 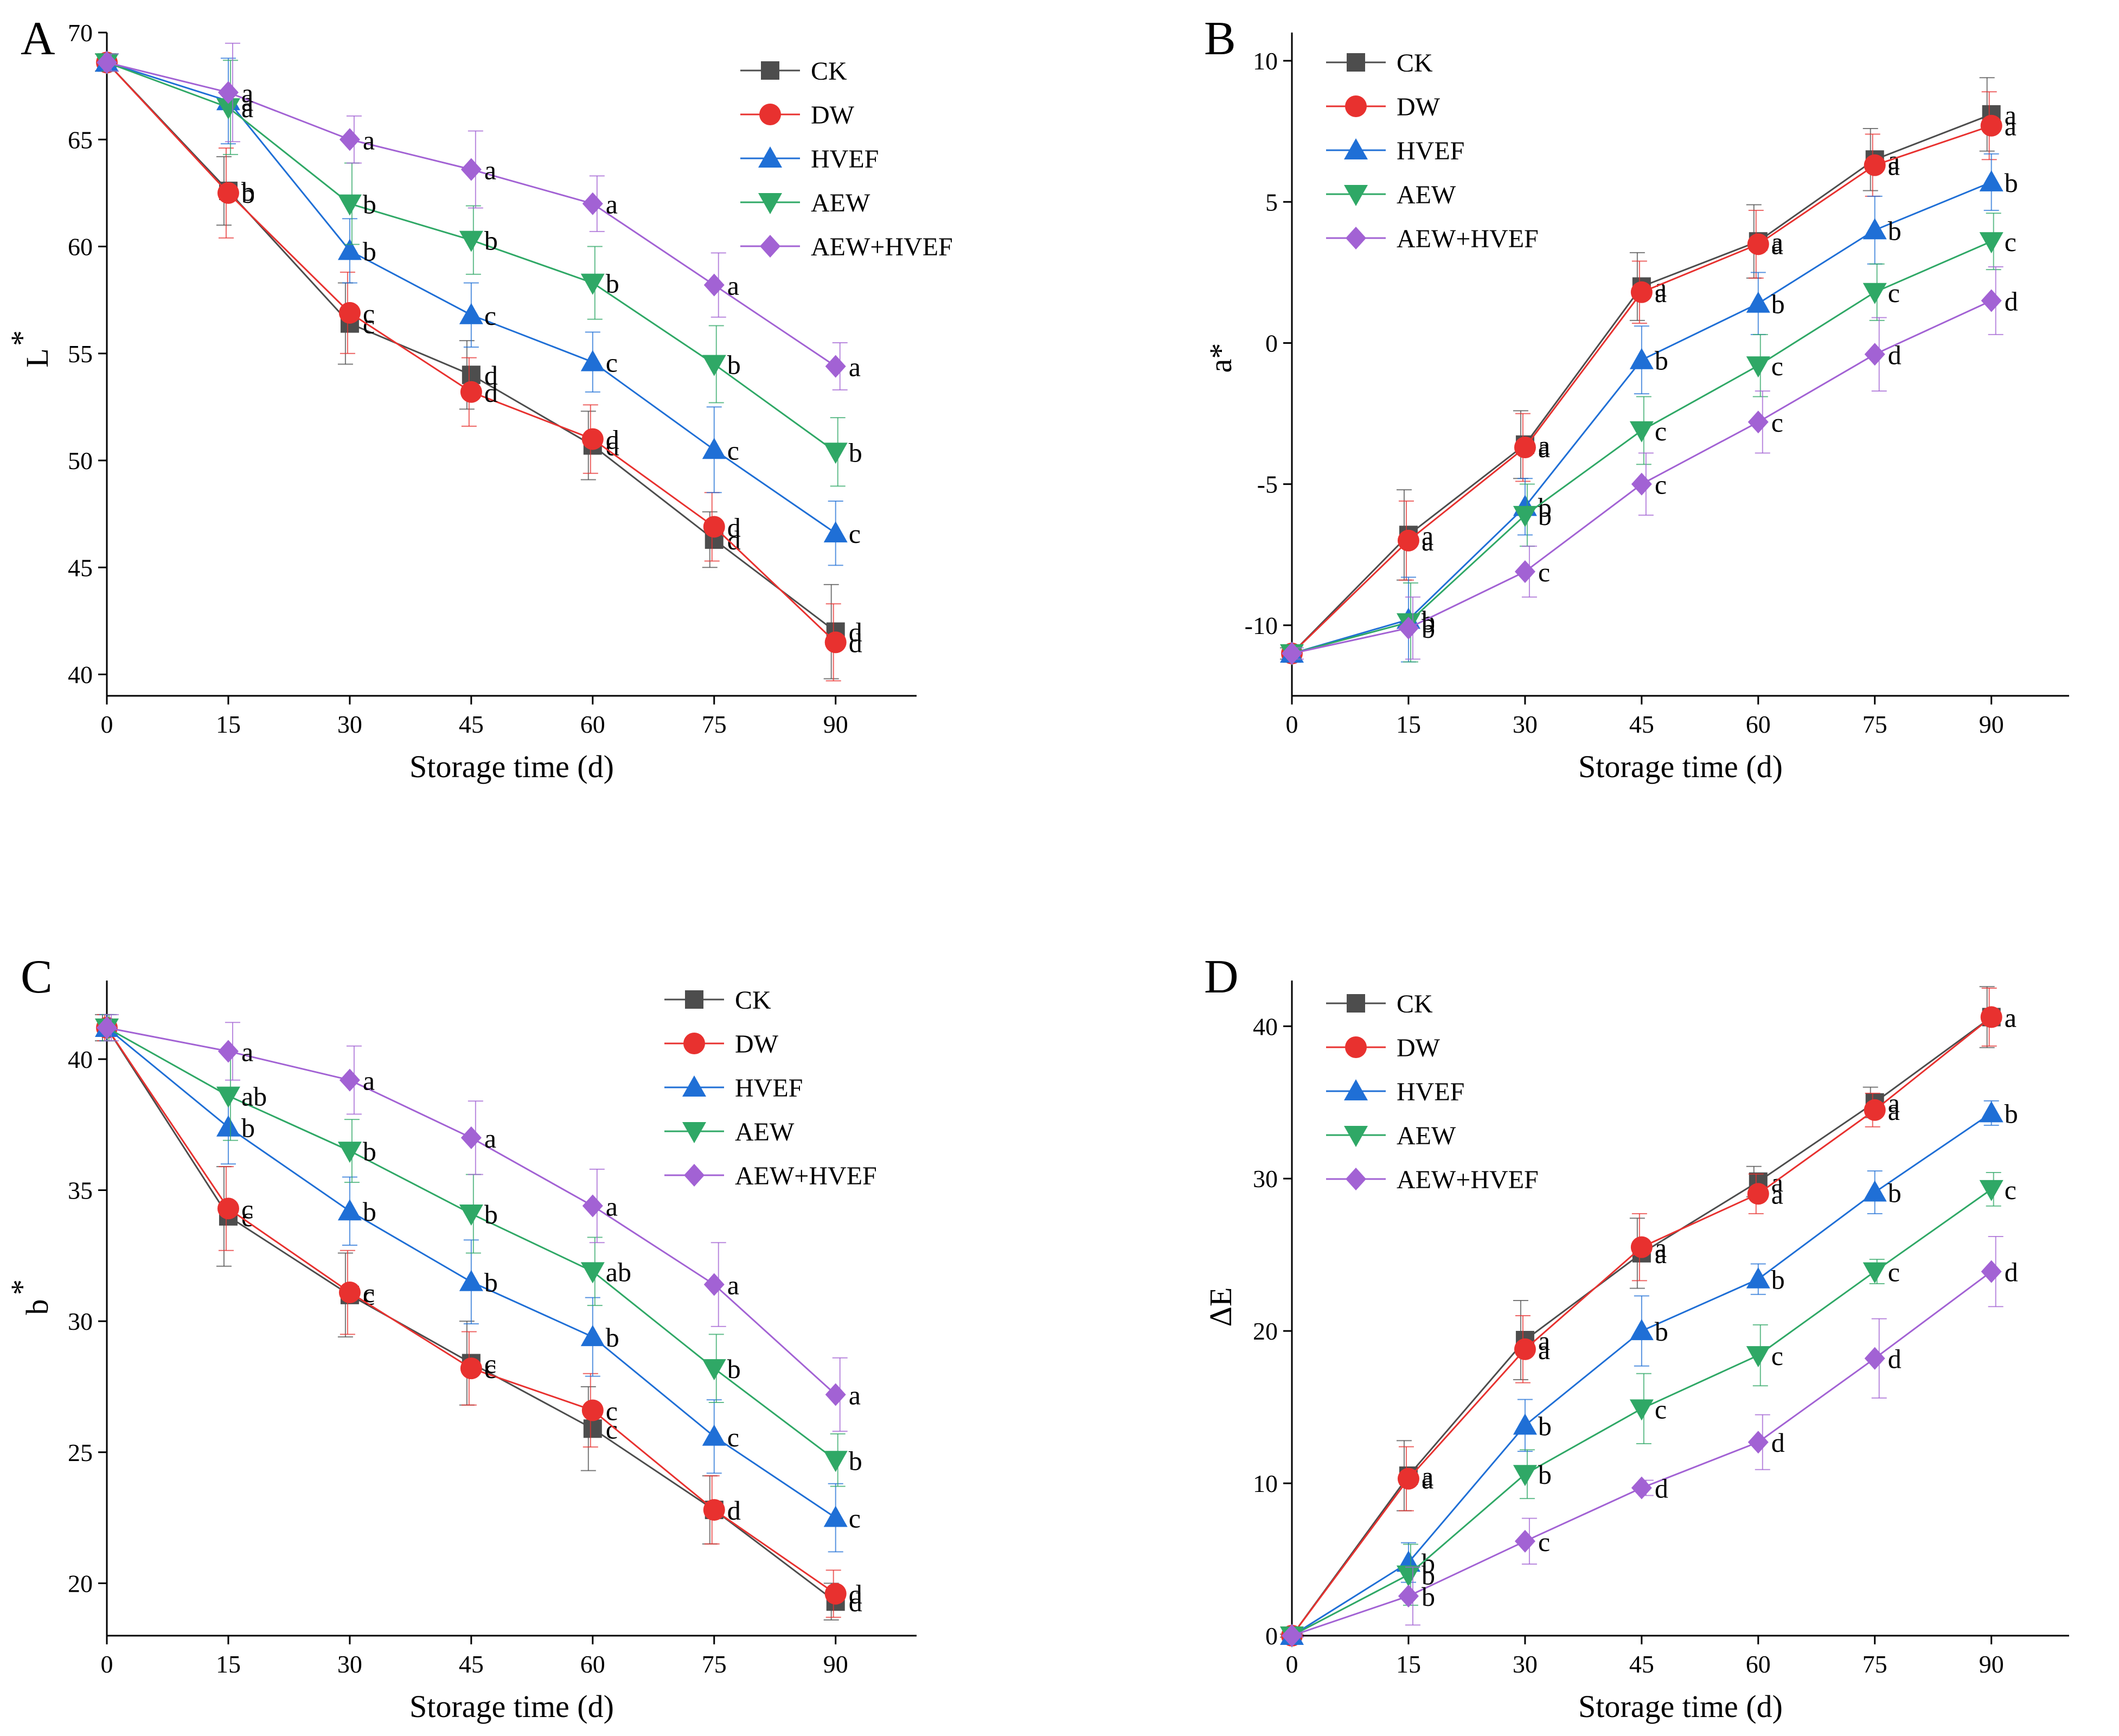 I want to click on y-tick-label: 25, so click(x=80, y=1452).